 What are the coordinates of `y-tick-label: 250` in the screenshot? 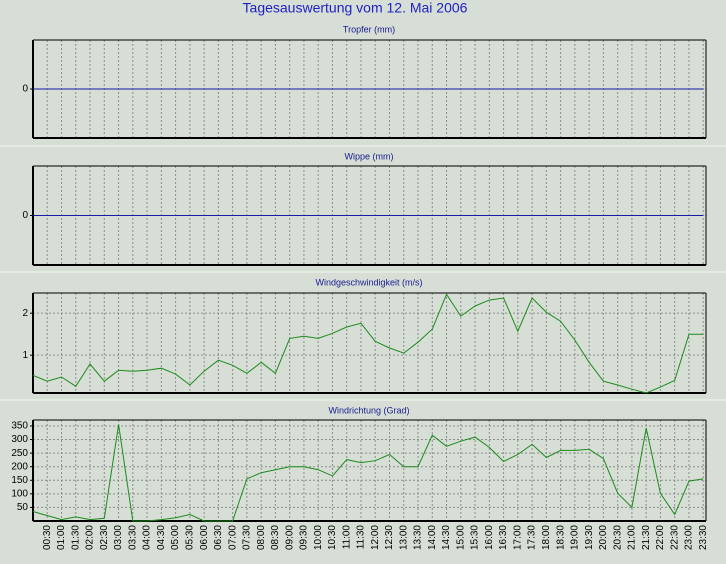 It's located at (19, 453).